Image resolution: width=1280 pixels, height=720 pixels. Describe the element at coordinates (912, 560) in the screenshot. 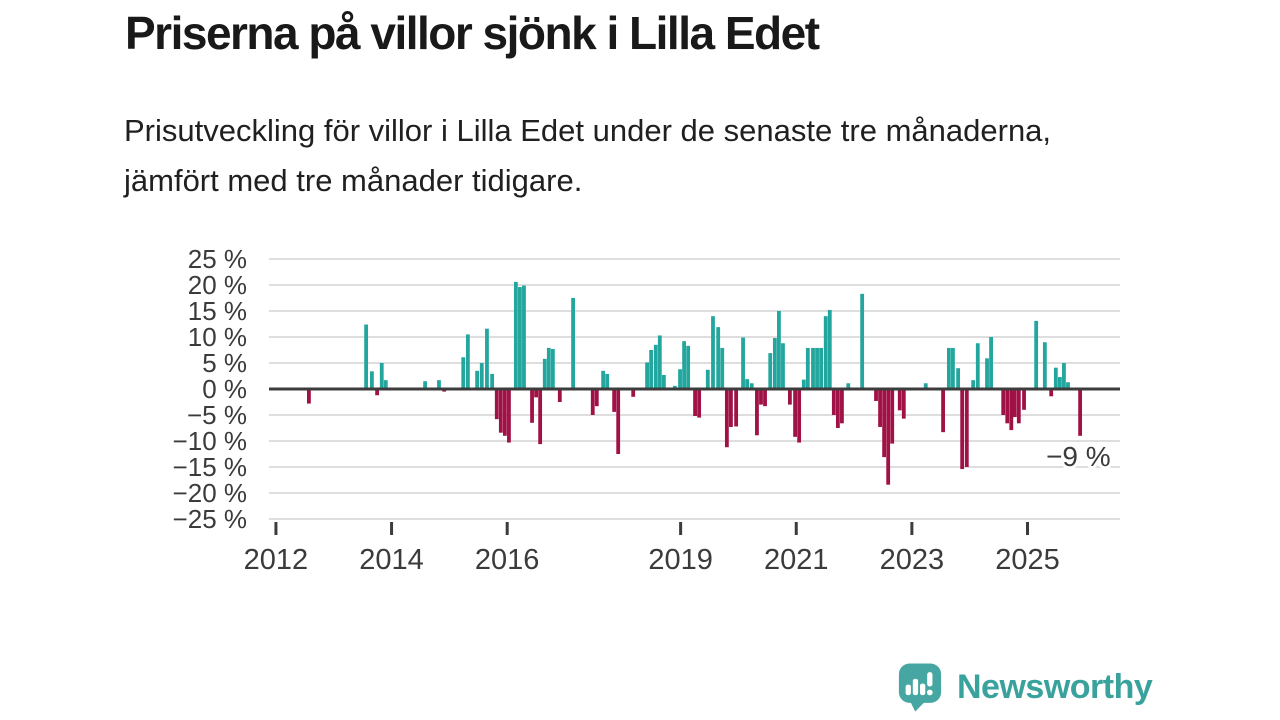

I see `x-axis-label: 2023` at that location.